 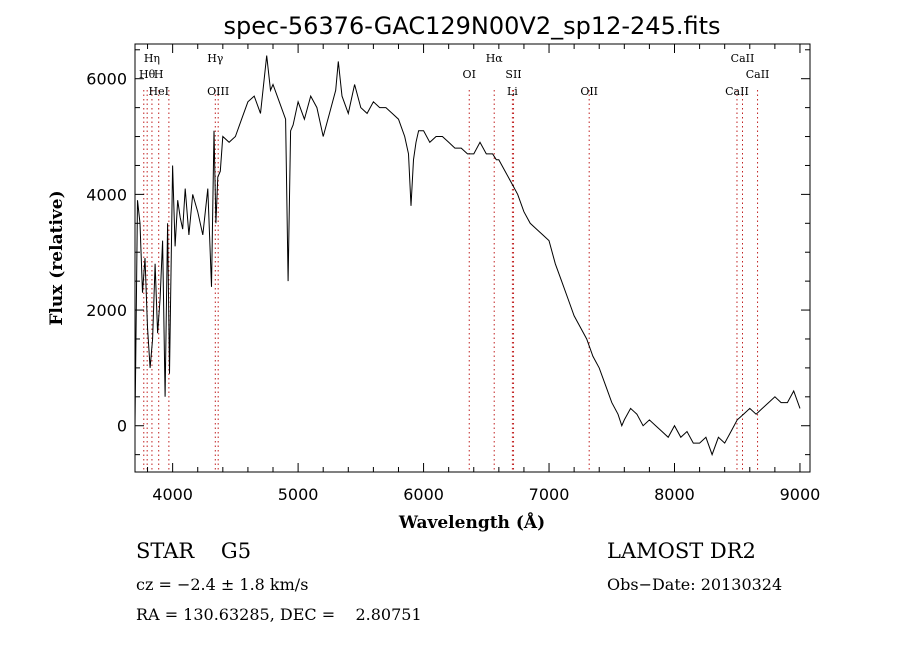 What do you see at coordinates (800, 494) in the screenshot?
I see `x-tick-label-5: 9000` at bounding box center [800, 494].